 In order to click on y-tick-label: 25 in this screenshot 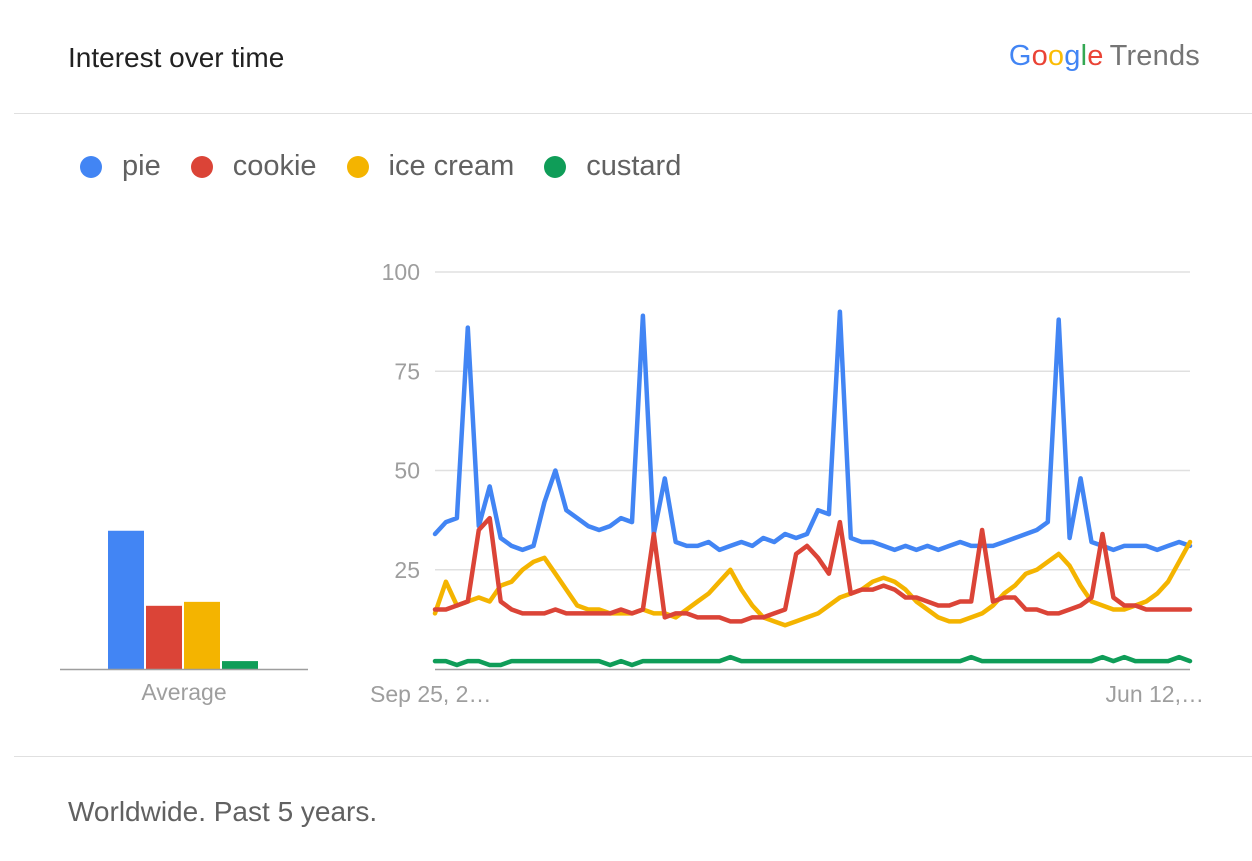, I will do `click(407, 570)`.